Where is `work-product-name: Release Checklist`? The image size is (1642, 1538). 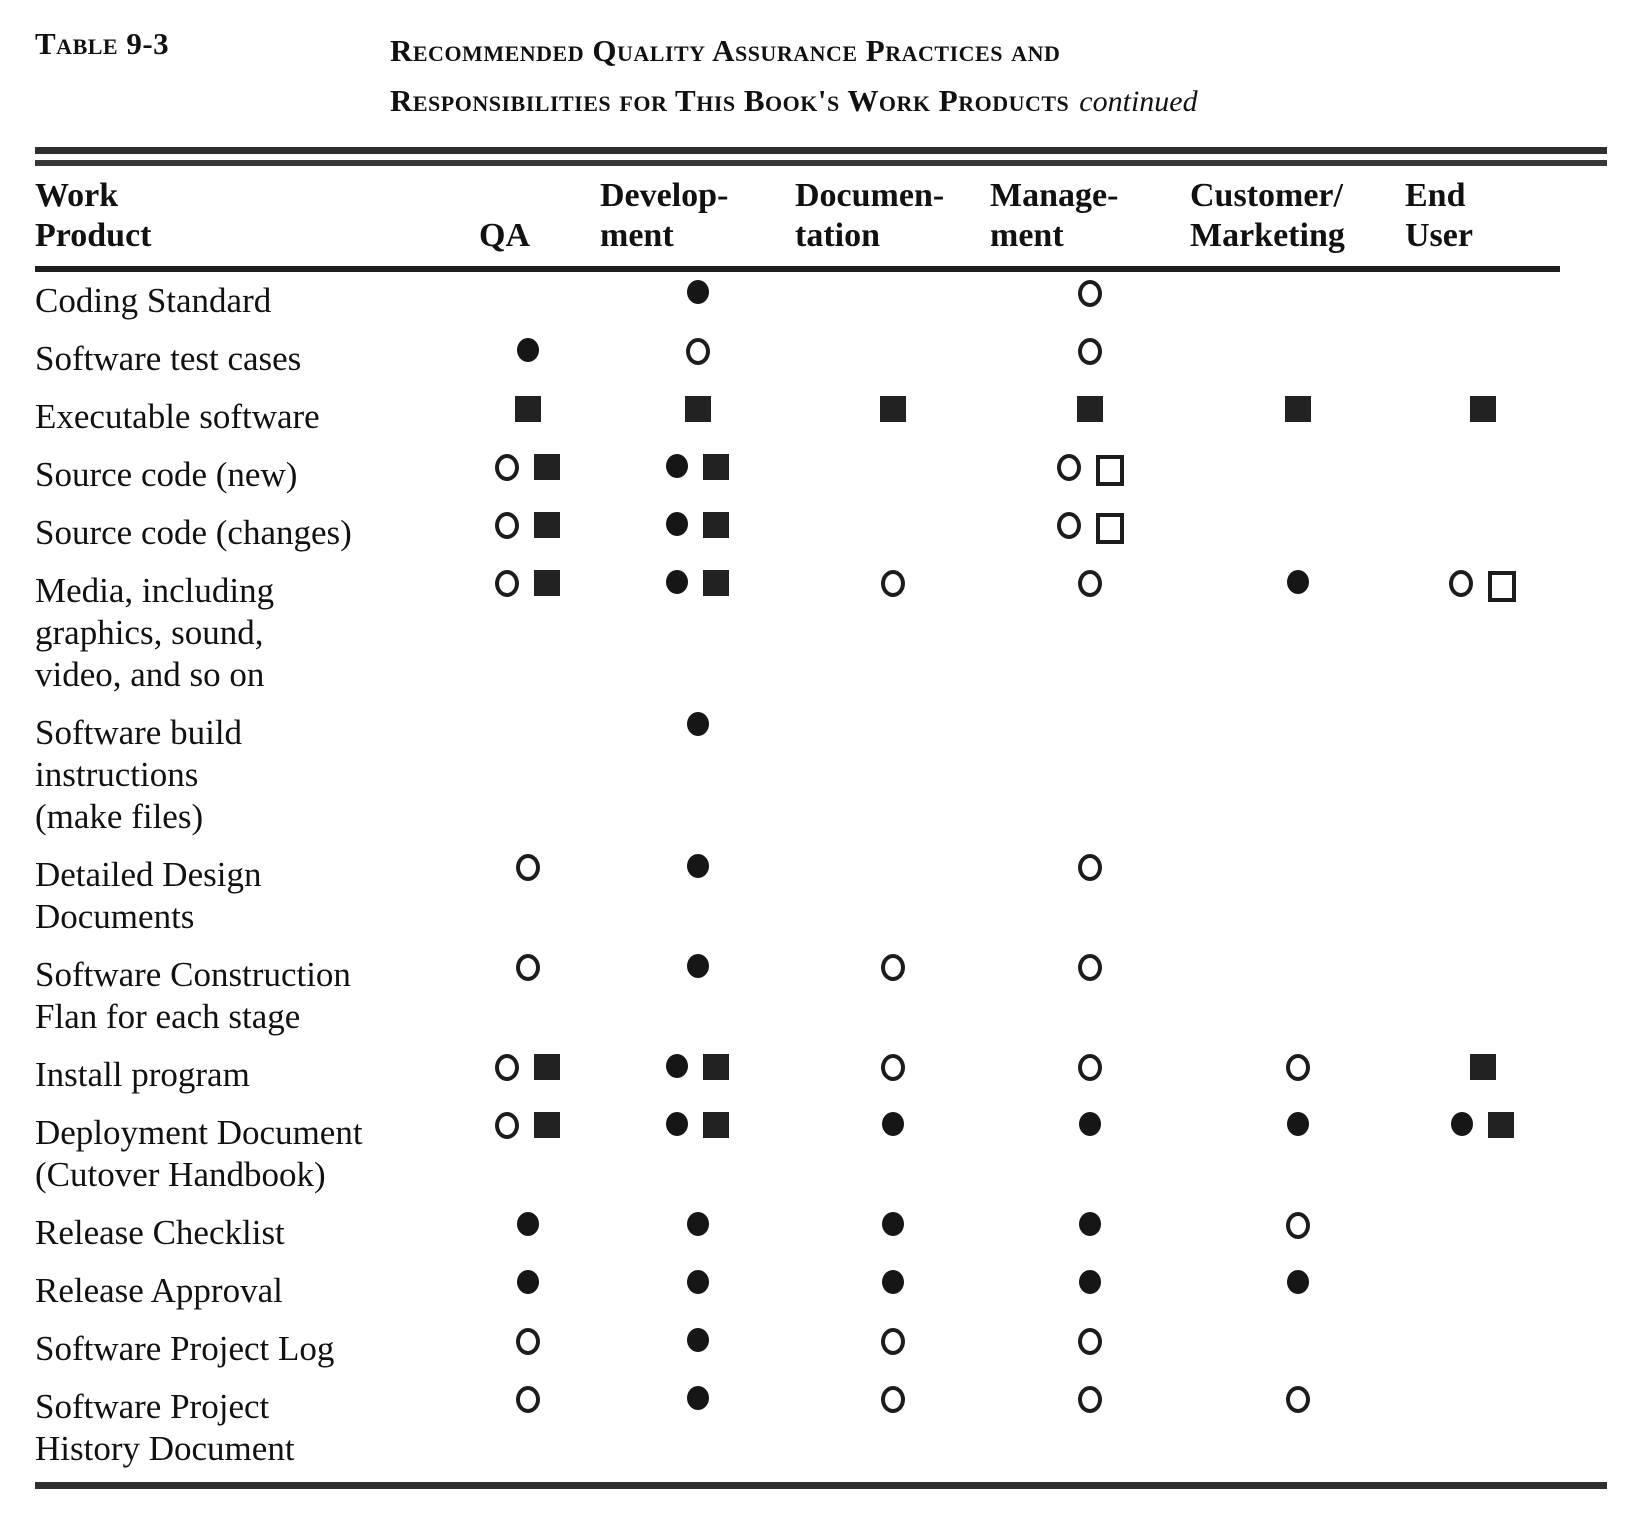 work-product-name: Release Checklist is located at coordinates (160, 1233).